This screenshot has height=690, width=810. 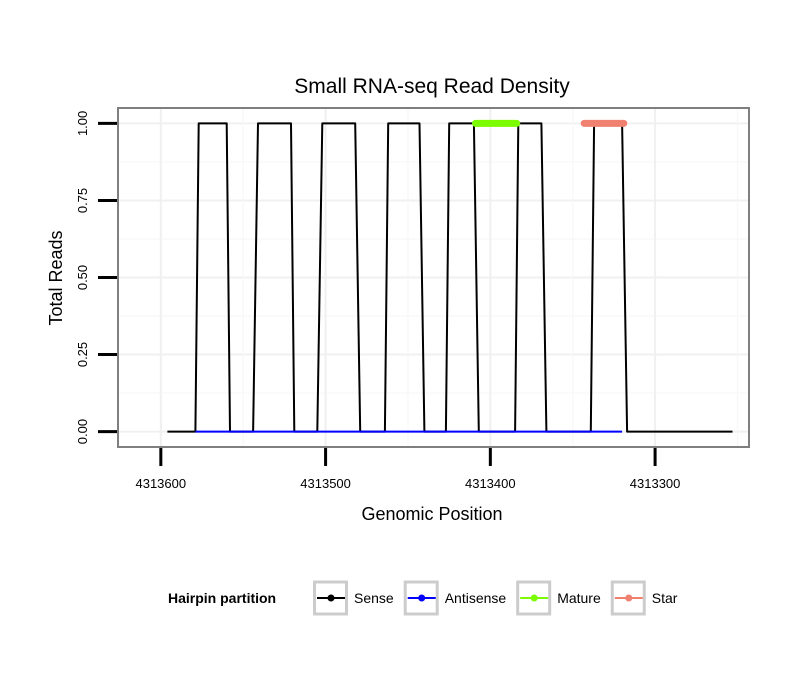 I want to click on legend-items: Sense Antisense Mature Star, so click(x=495, y=598).